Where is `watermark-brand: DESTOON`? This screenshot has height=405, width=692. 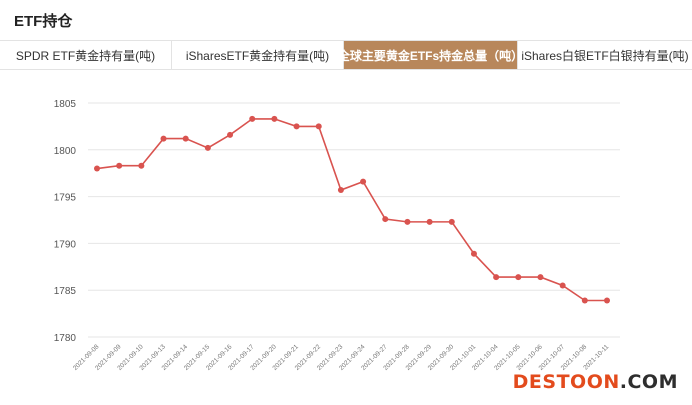
watermark-brand: DESTOON is located at coordinates (566, 382).